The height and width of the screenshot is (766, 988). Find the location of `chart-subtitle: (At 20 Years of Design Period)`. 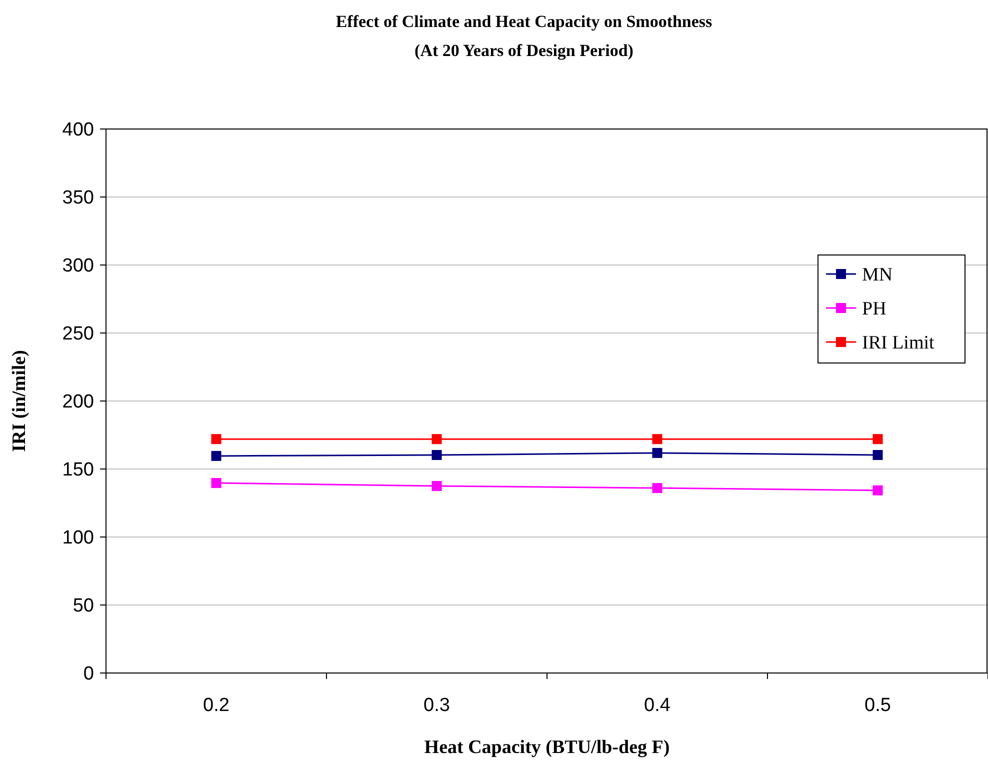

chart-subtitle: (At 20 Years of Design Period) is located at coordinates (524, 50).